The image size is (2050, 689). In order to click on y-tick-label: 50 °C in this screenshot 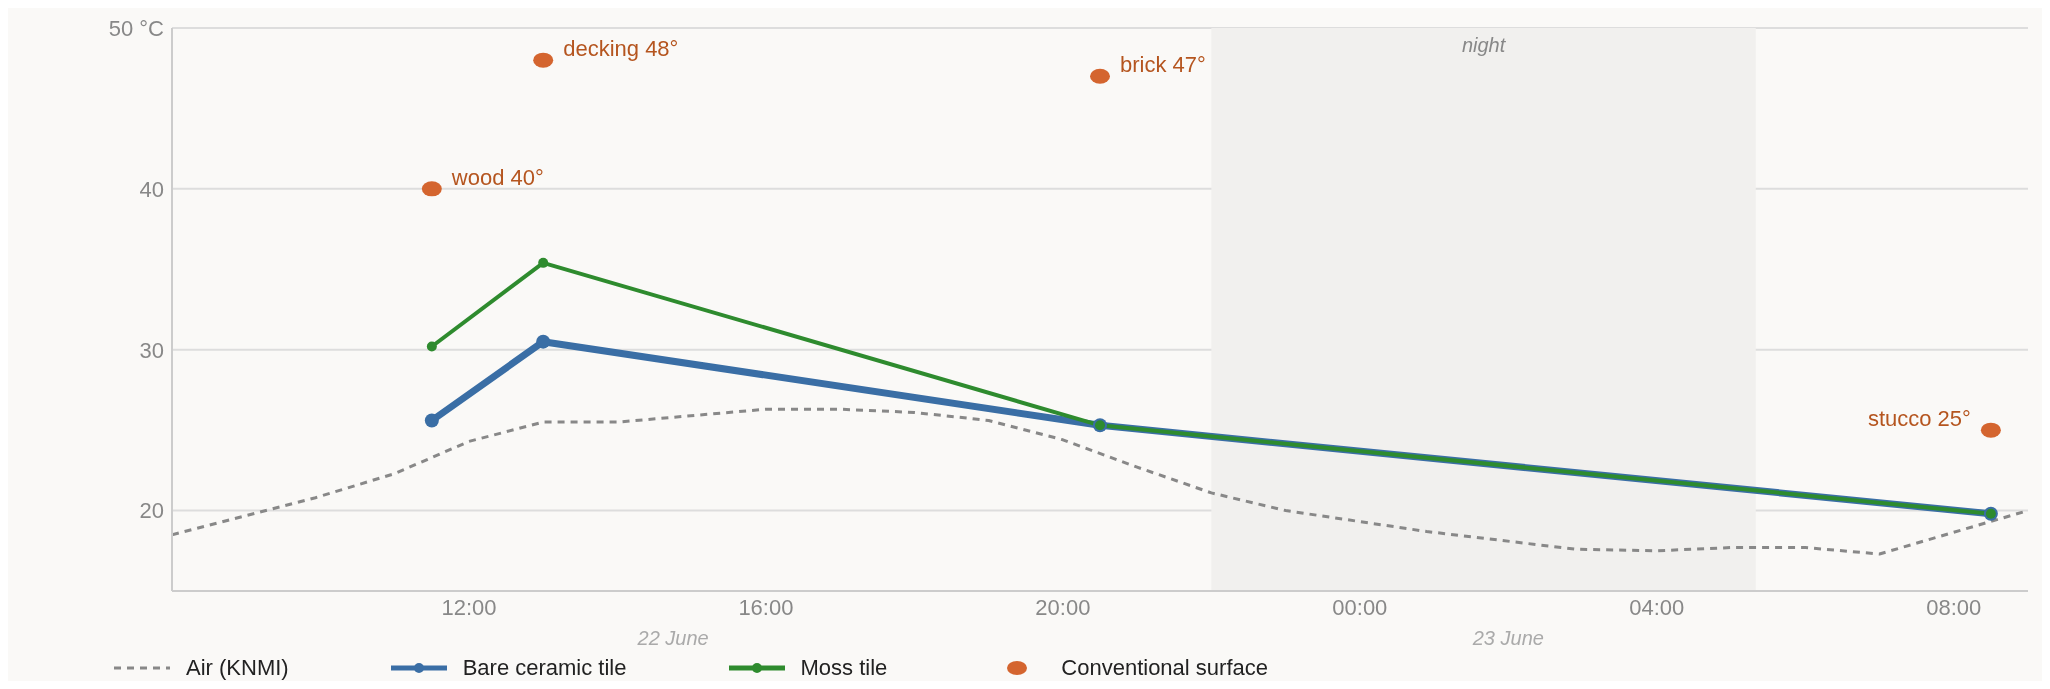, I will do `click(136, 28)`.